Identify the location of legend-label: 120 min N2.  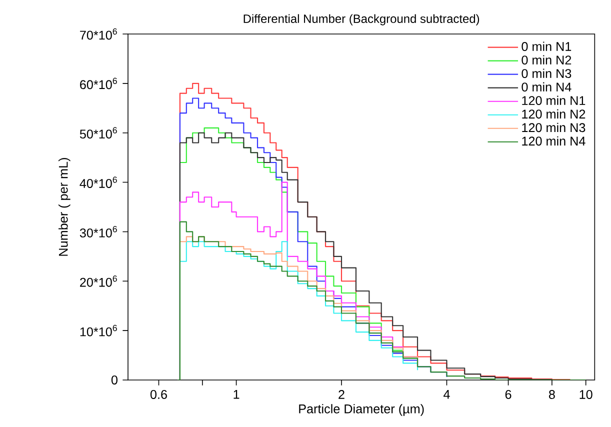
(554, 114).